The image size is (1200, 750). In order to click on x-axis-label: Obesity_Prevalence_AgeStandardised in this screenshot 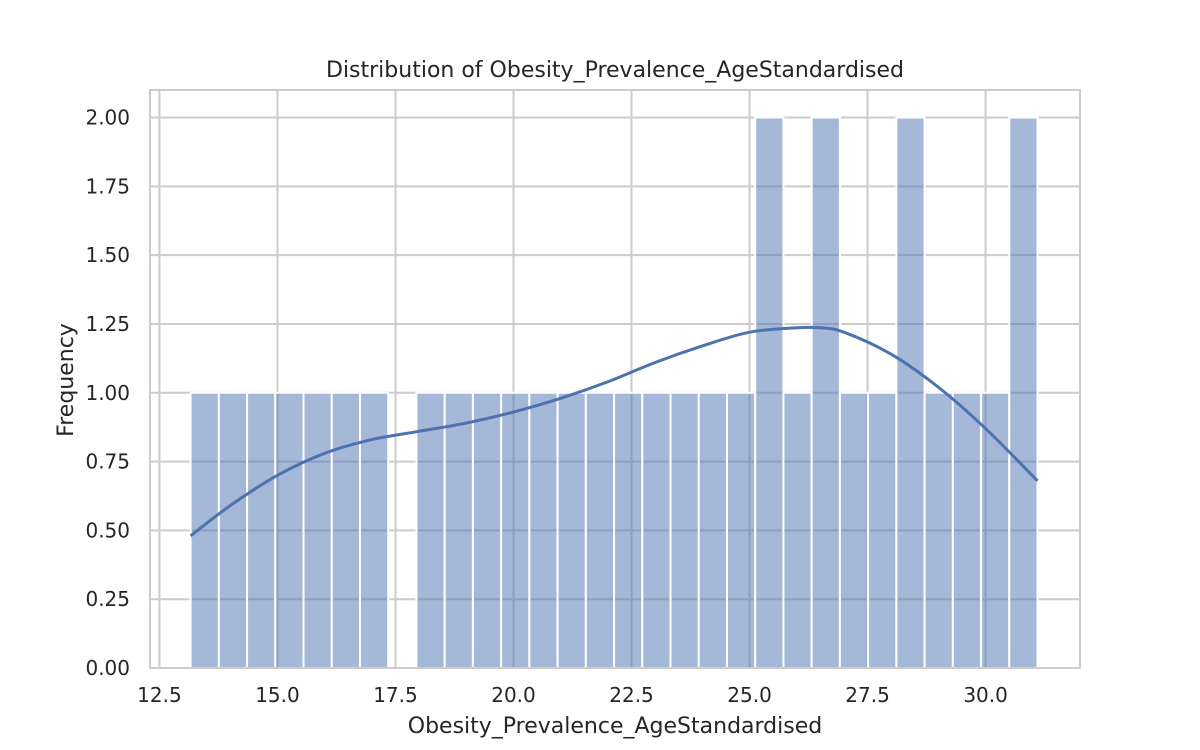, I will do `click(615, 726)`.